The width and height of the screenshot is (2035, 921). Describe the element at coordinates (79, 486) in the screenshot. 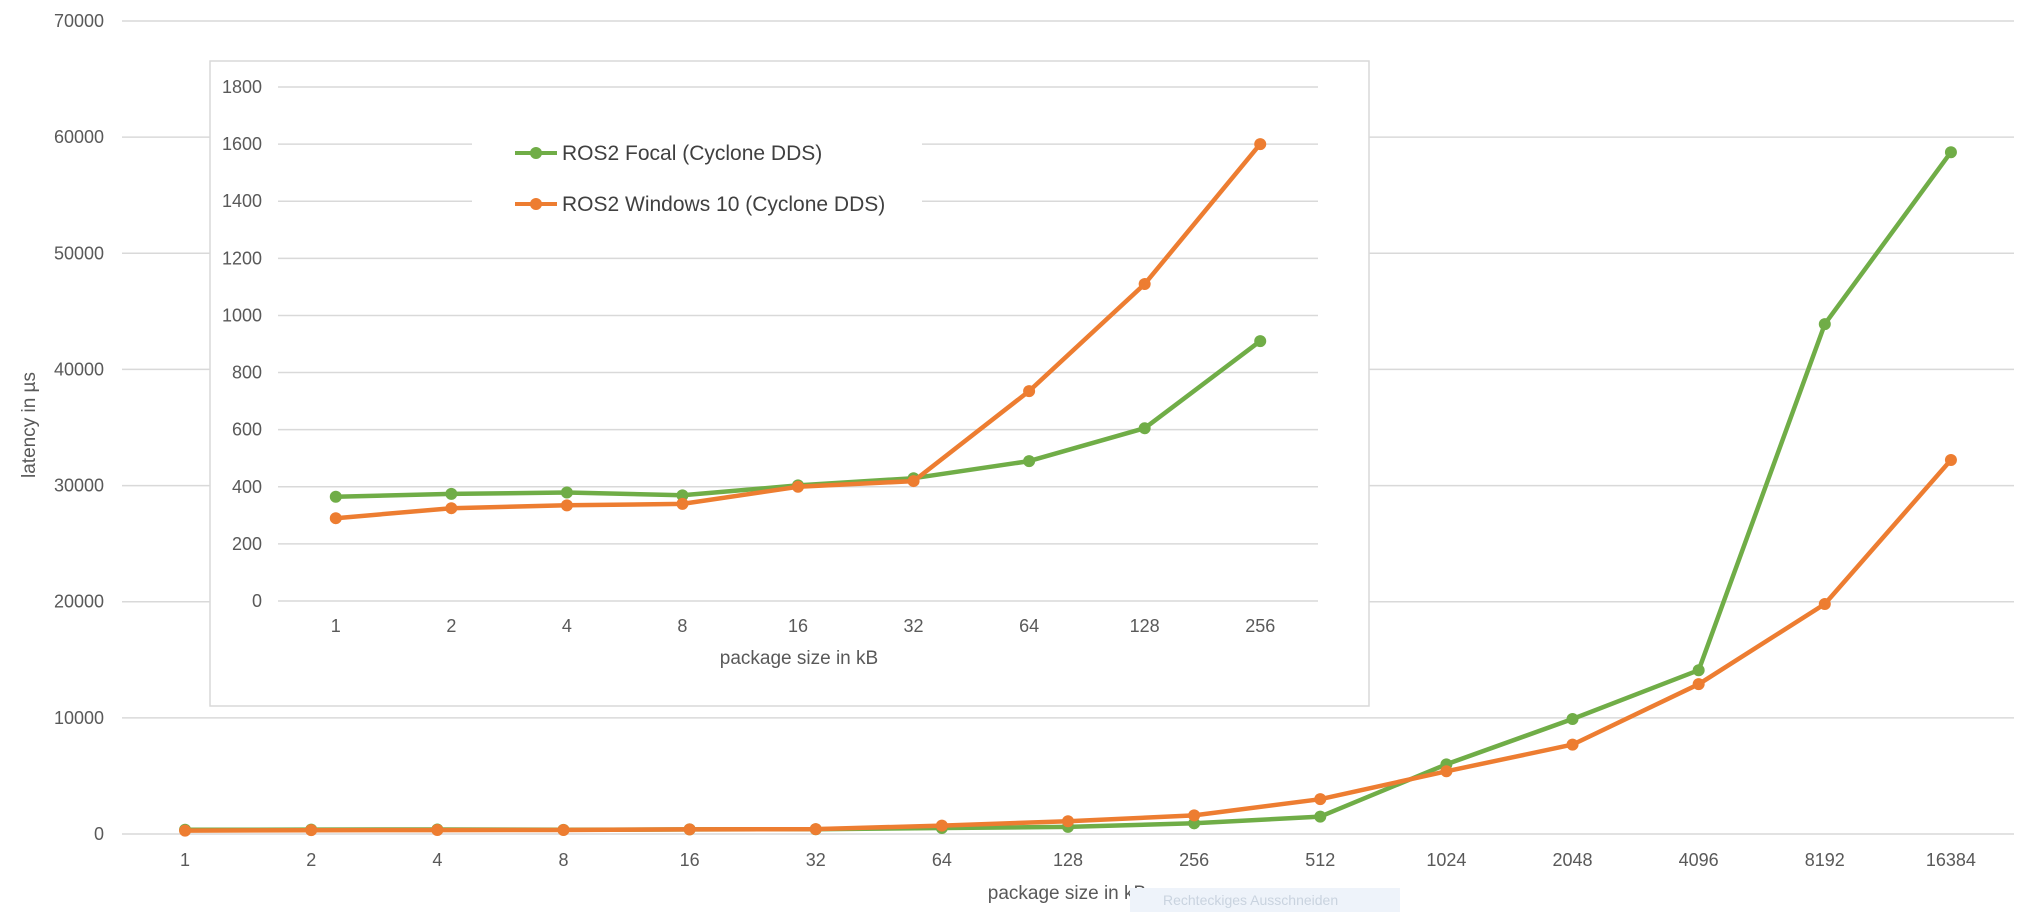

I see `main-y-tick-label: 30000` at that location.